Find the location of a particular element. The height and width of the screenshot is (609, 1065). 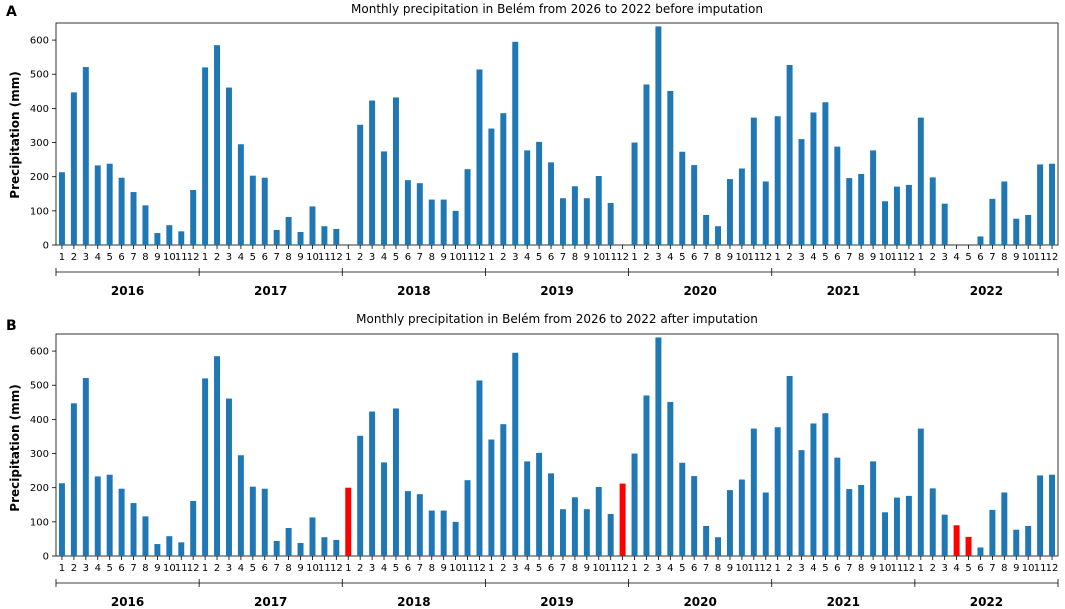

panel-a-y-tick-label: 500 is located at coordinates (39, 75).